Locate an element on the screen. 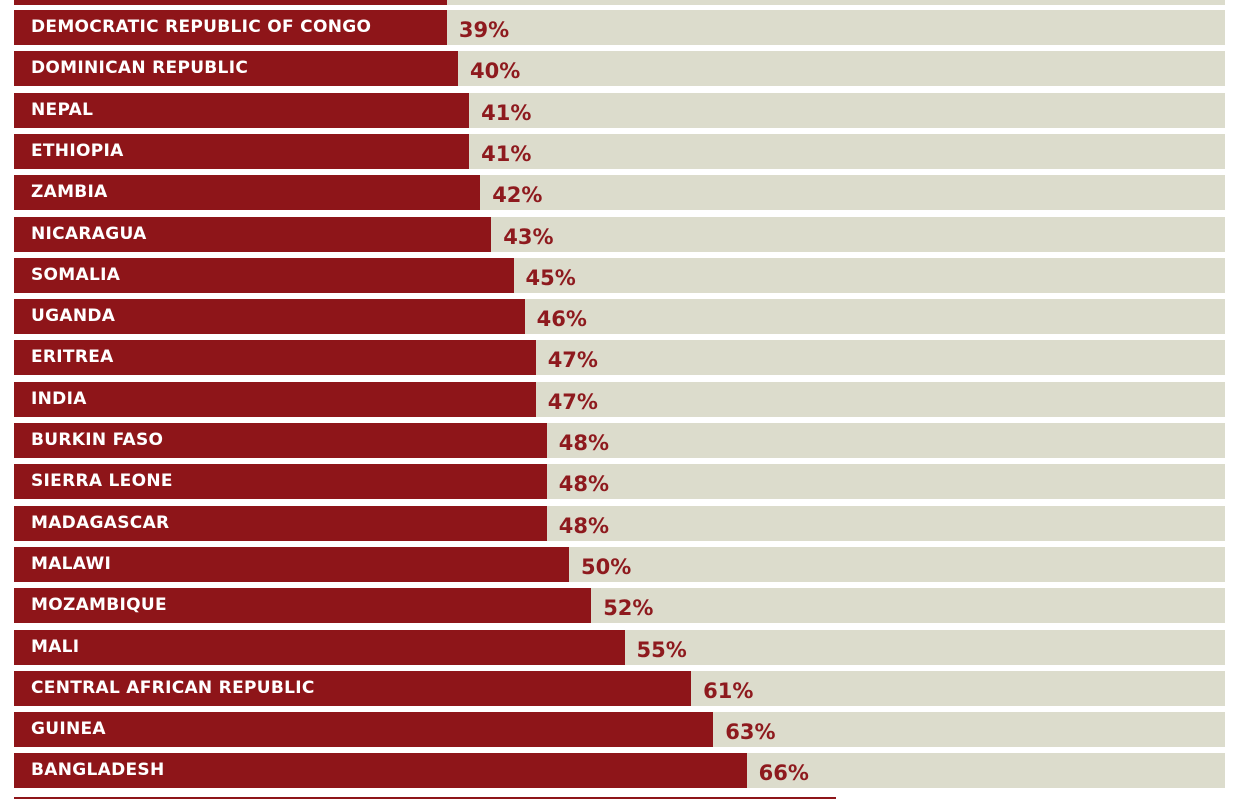 This screenshot has width=1240, height=799. bar-cropped-top is located at coordinates (230, 2).